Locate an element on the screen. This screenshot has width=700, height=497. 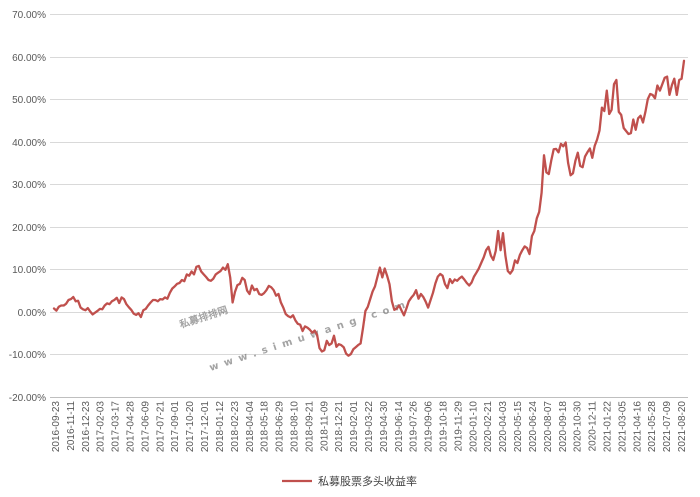
x-tick-label: 2019-09-06 is located at coordinates (429, 427).